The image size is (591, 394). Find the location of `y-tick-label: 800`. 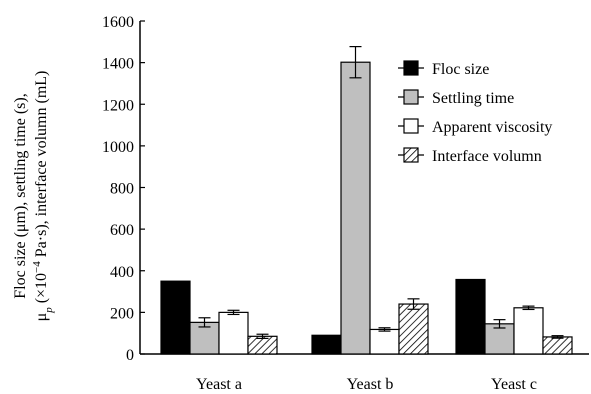

y-tick-label: 800 is located at coordinates (122, 189).